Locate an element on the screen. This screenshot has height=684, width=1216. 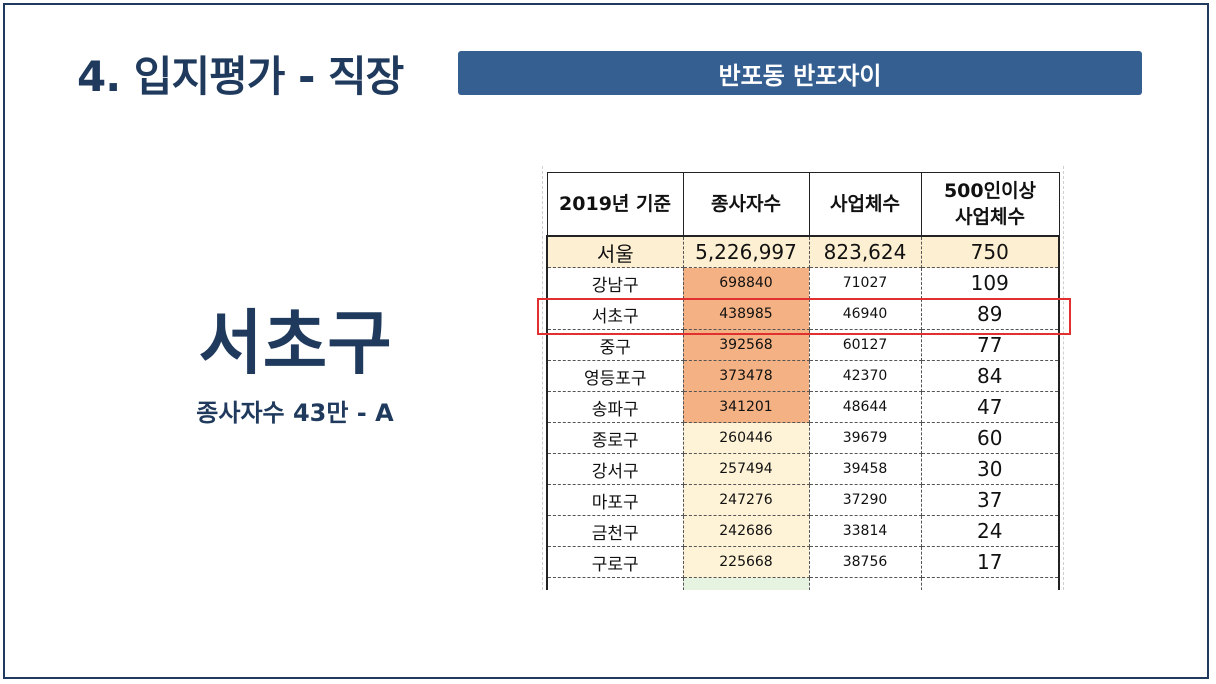
cell-large-businesses: 84 is located at coordinates (990, 376).